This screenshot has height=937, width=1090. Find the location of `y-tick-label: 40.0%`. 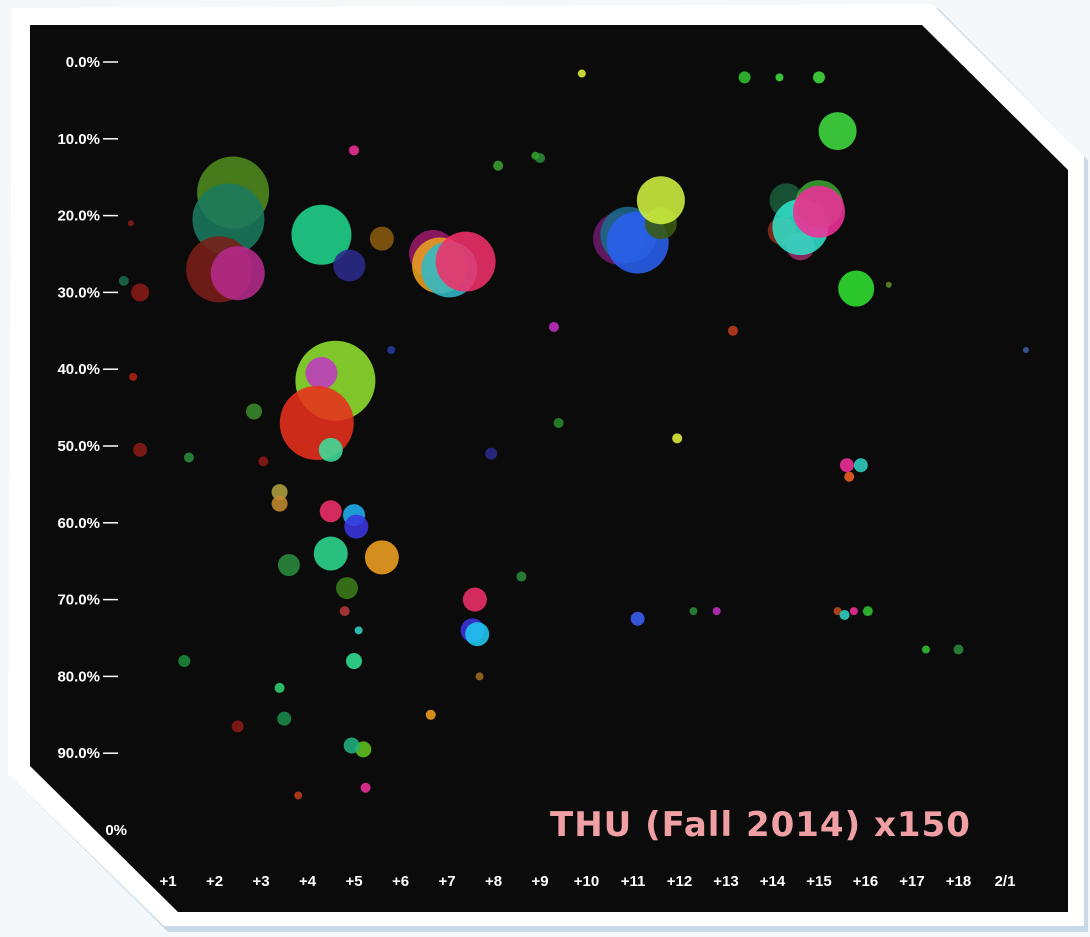

y-tick-label: 40.0% is located at coordinates (78, 369).